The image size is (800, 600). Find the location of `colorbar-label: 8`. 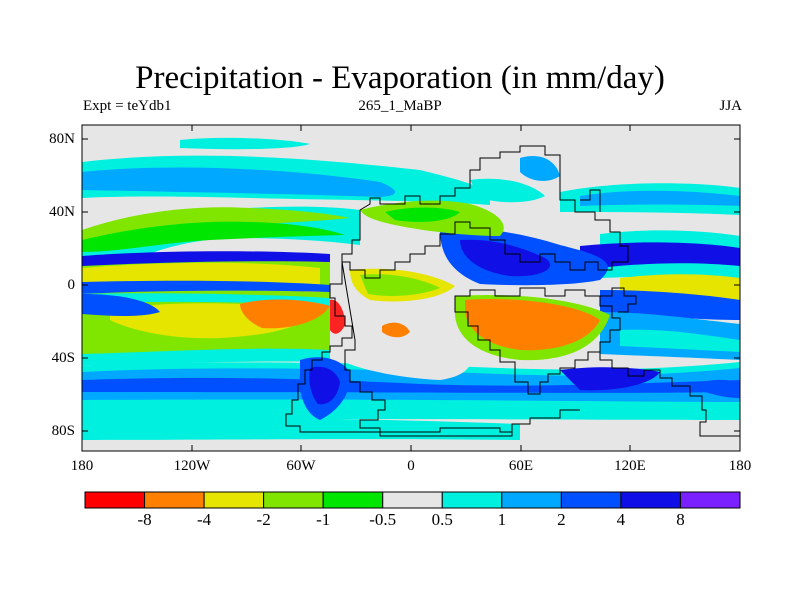

colorbar-label: 8 is located at coordinates (680, 519).